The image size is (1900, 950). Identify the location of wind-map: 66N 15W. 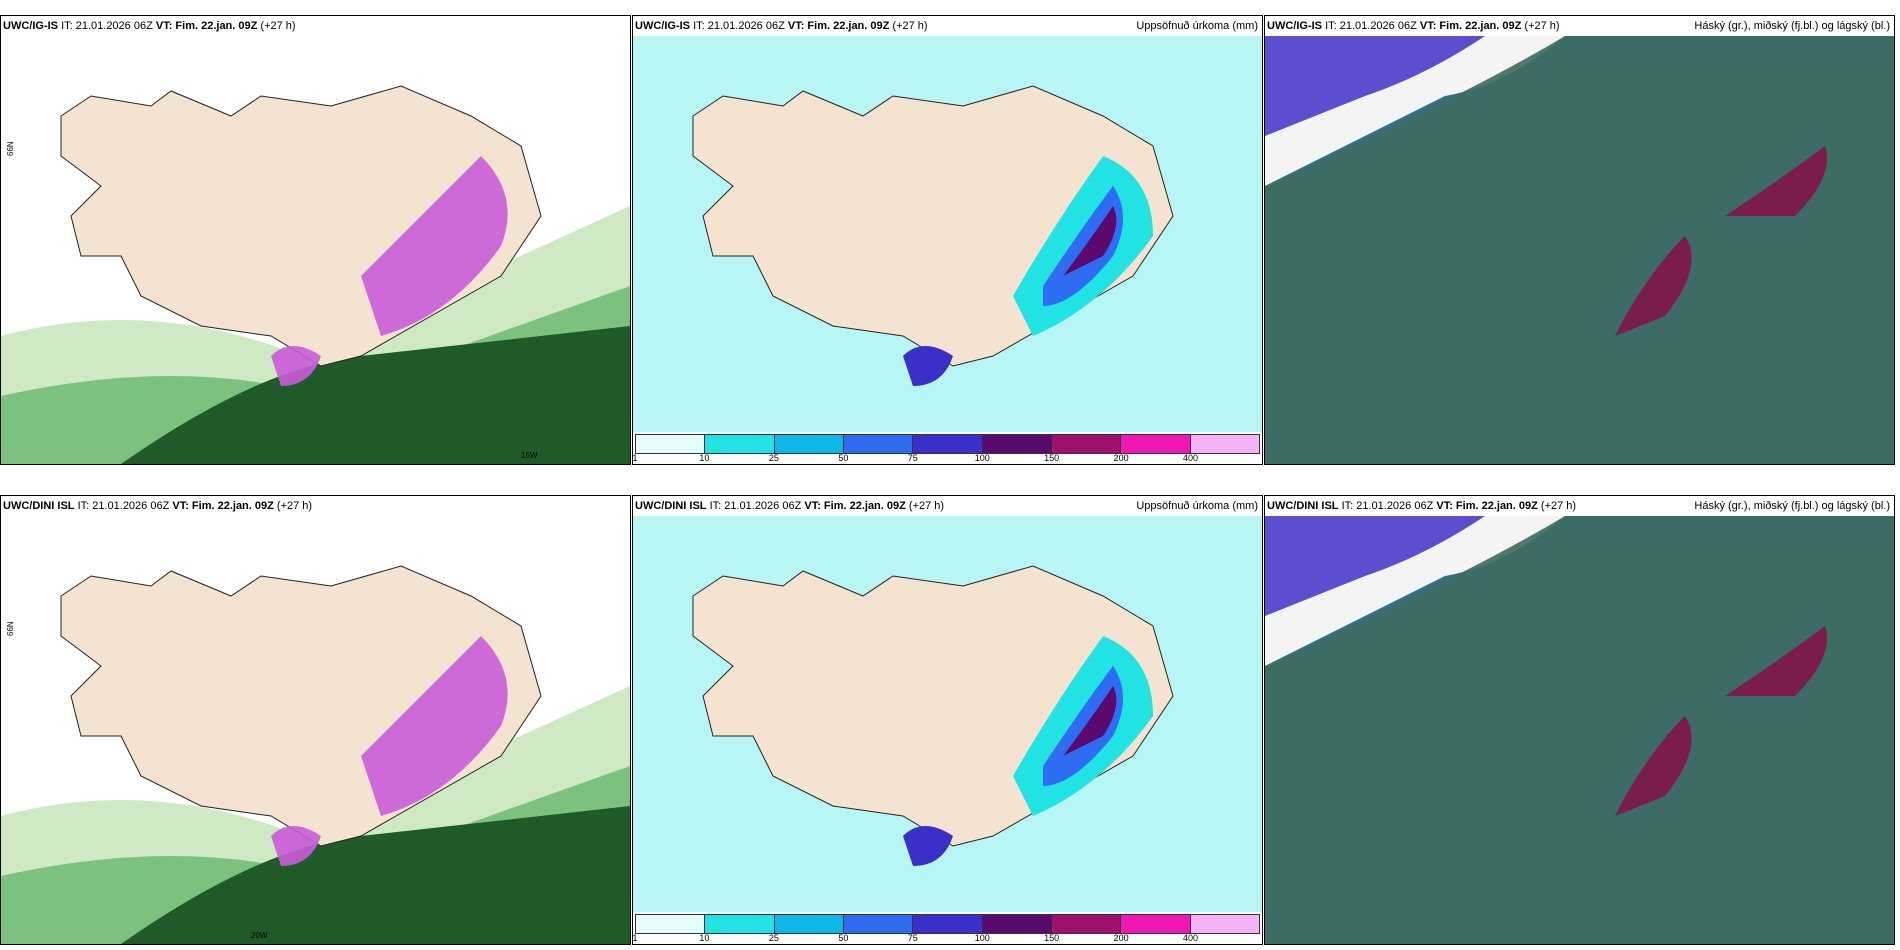
(315, 250).